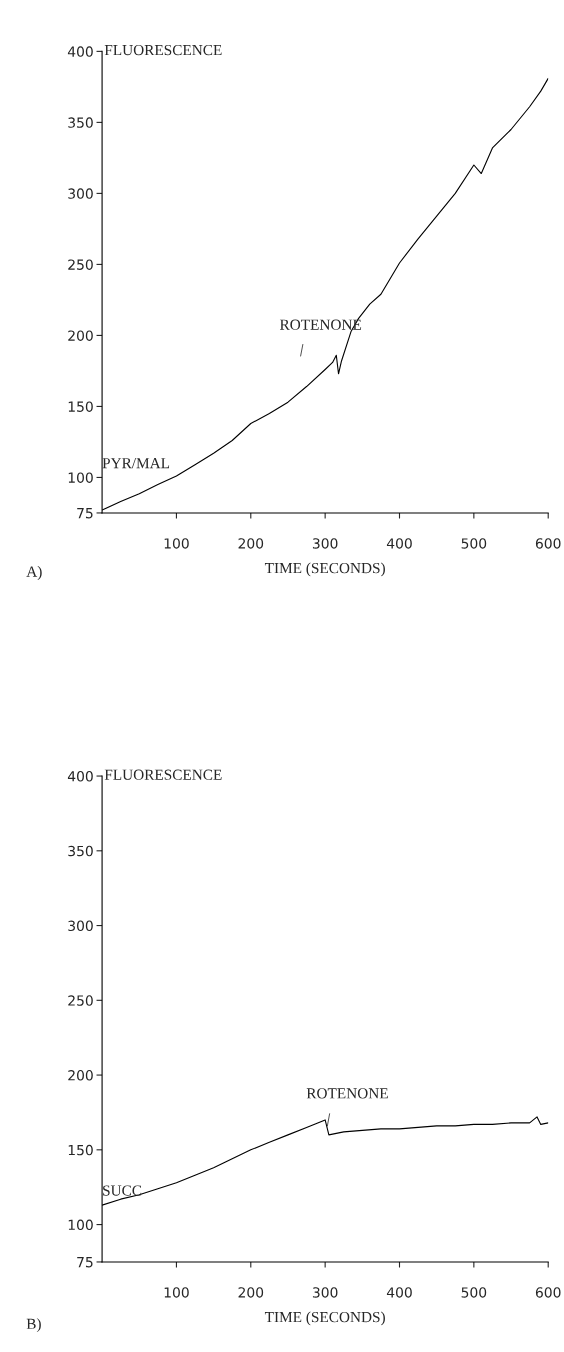  Describe the element at coordinates (34, 573) in the screenshot. I see `text: A)` at that location.